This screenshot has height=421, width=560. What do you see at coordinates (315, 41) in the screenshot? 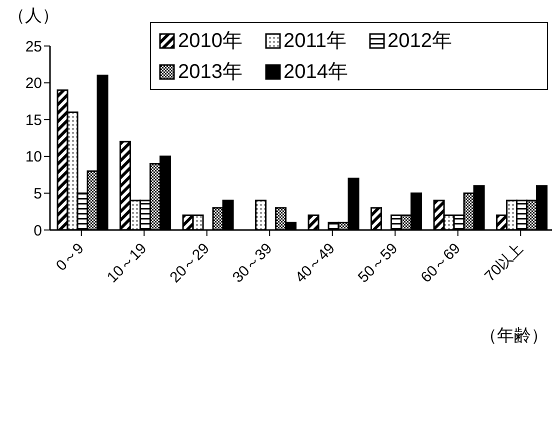
I see `legend-label: 2011年` at bounding box center [315, 41].